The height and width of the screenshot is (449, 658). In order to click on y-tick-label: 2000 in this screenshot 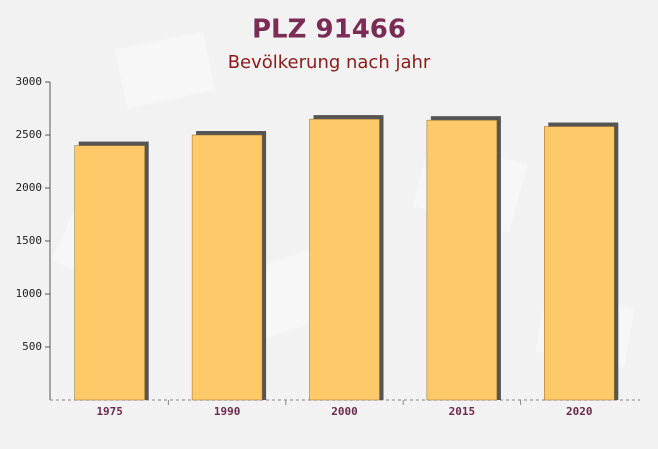, I will do `click(29, 187)`.